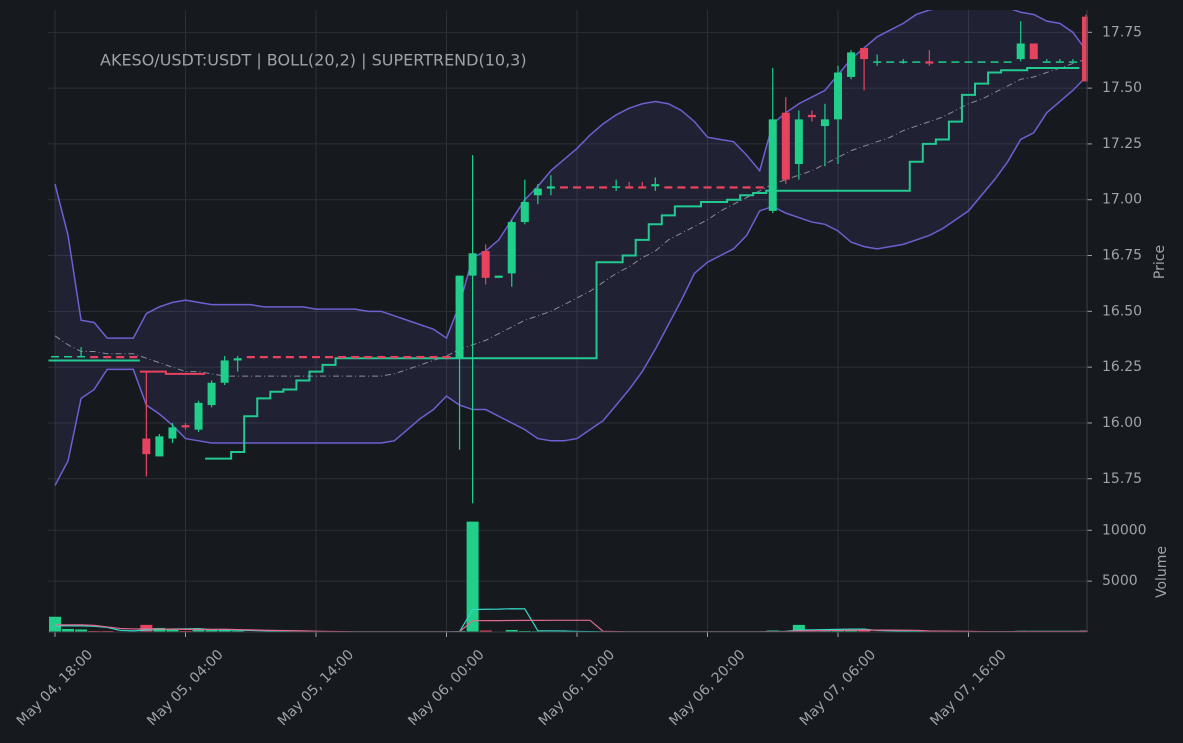 Image resolution: width=1183 pixels, height=743 pixels. I want to click on supertrend-down, so click(172, 372).